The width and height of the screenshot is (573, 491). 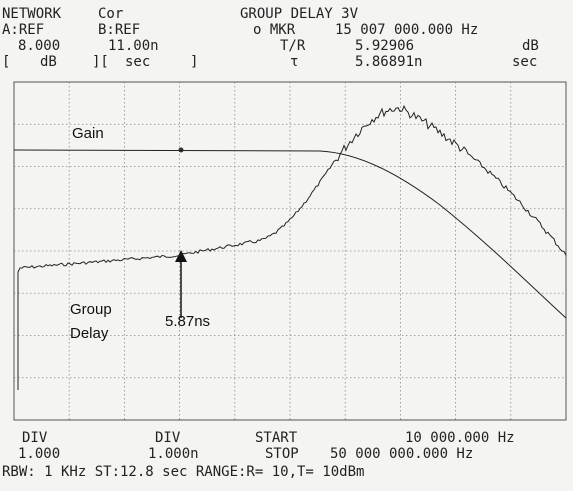 What do you see at coordinates (388, 62) in the screenshot?
I see `readout-text: 5.86891n` at bounding box center [388, 62].